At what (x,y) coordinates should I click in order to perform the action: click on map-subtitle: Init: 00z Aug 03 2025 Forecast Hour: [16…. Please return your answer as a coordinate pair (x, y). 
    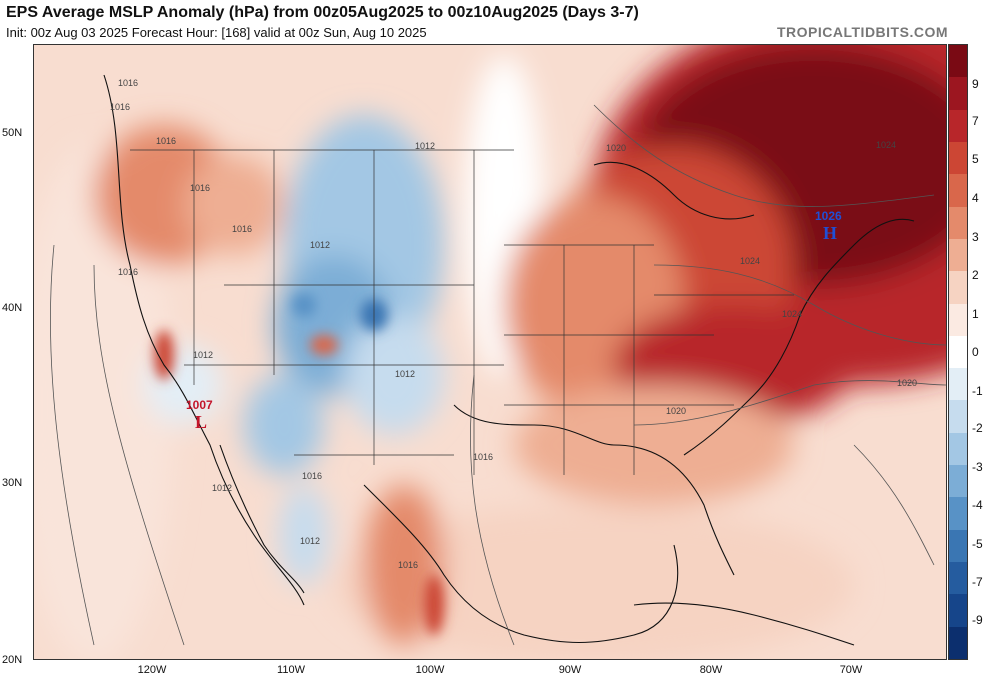
    Looking at the image, I should click on (216, 32).